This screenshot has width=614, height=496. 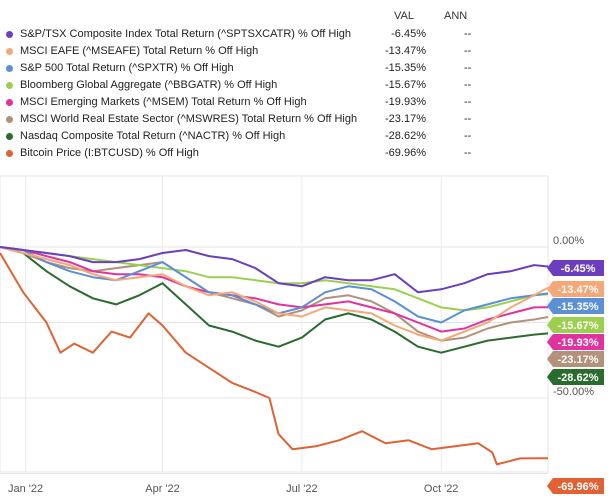 I want to click on legend-item-value: -15.35%, so click(x=405, y=68).